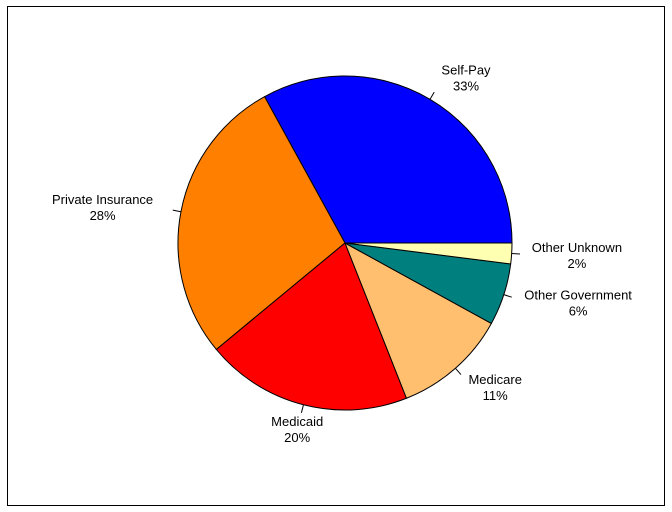  What do you see at coordinates (578, 294) in the screenshot?
I see `slice-label-name: Other Government` at bounding box center [578, 294].